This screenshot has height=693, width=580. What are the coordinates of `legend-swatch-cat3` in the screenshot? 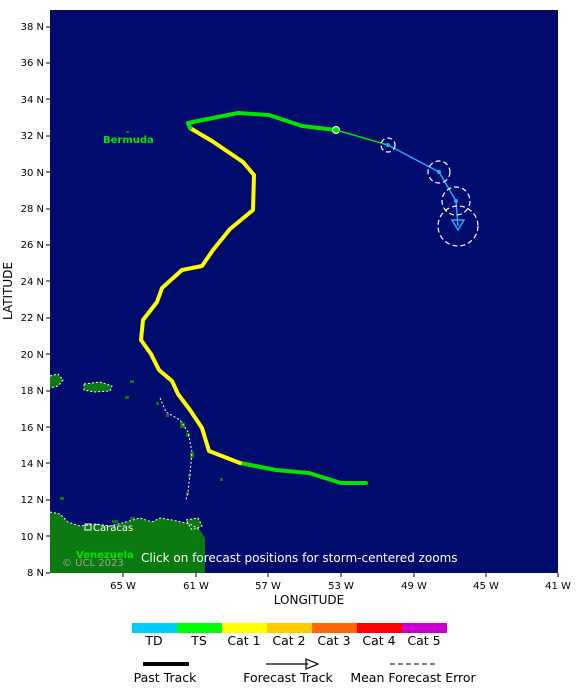 It's located at (334, 628).